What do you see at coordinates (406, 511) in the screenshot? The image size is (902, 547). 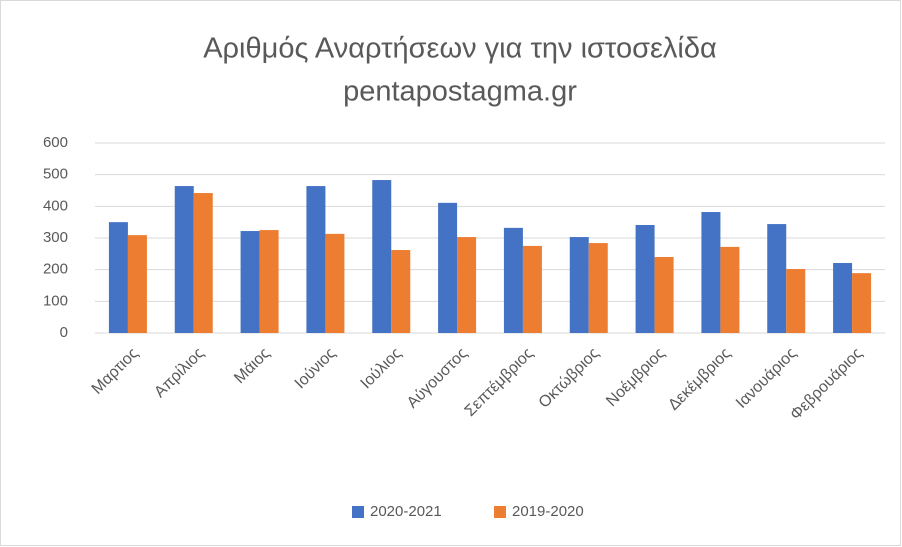 I see `legend-label: 2020-2021` at bounding box center [406, 511].